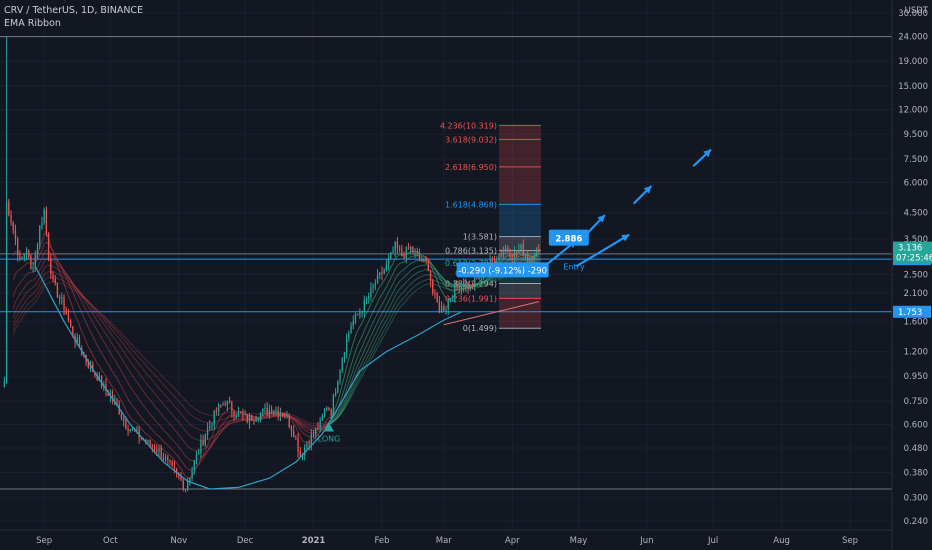 The width and height of the screenshot is (932, 550). What do you see at coordinates (32, 23) in the screenshot?
I see `indicator-label: EMA Ribbon` at bounding box center [32, 23].